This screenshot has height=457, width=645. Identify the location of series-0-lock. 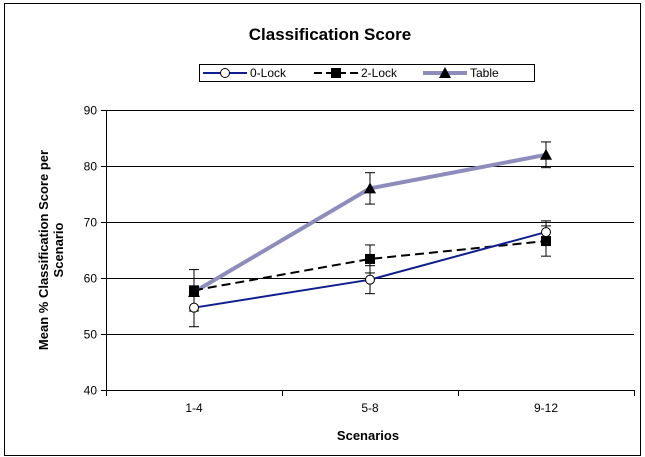
(370, 274).